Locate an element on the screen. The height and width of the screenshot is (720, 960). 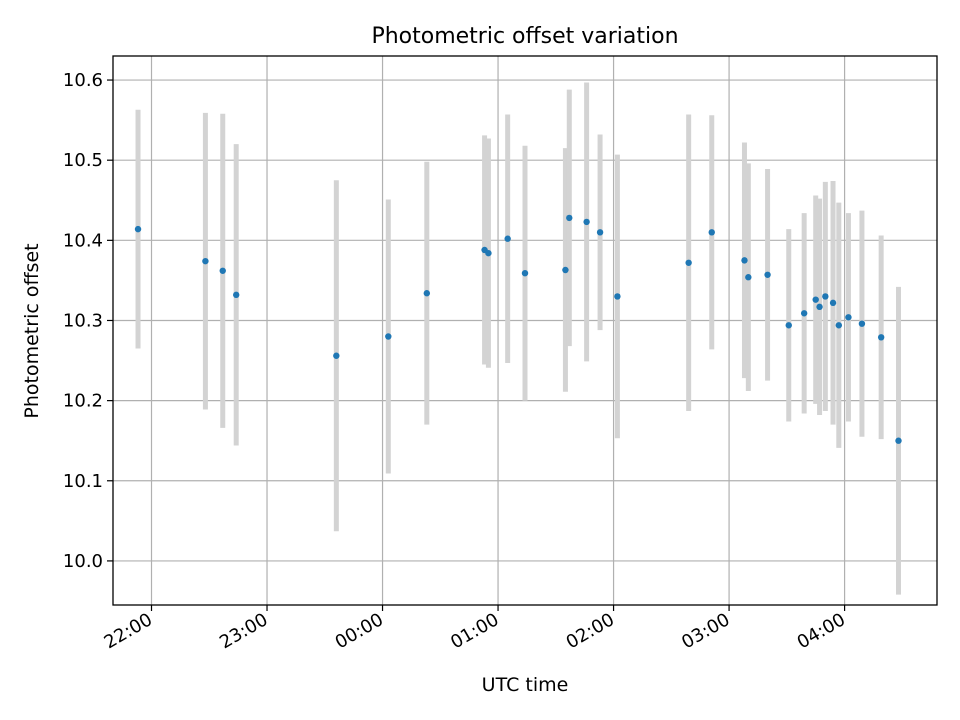
y-tick-label: 10.5 is located at coordinates (83, 160).